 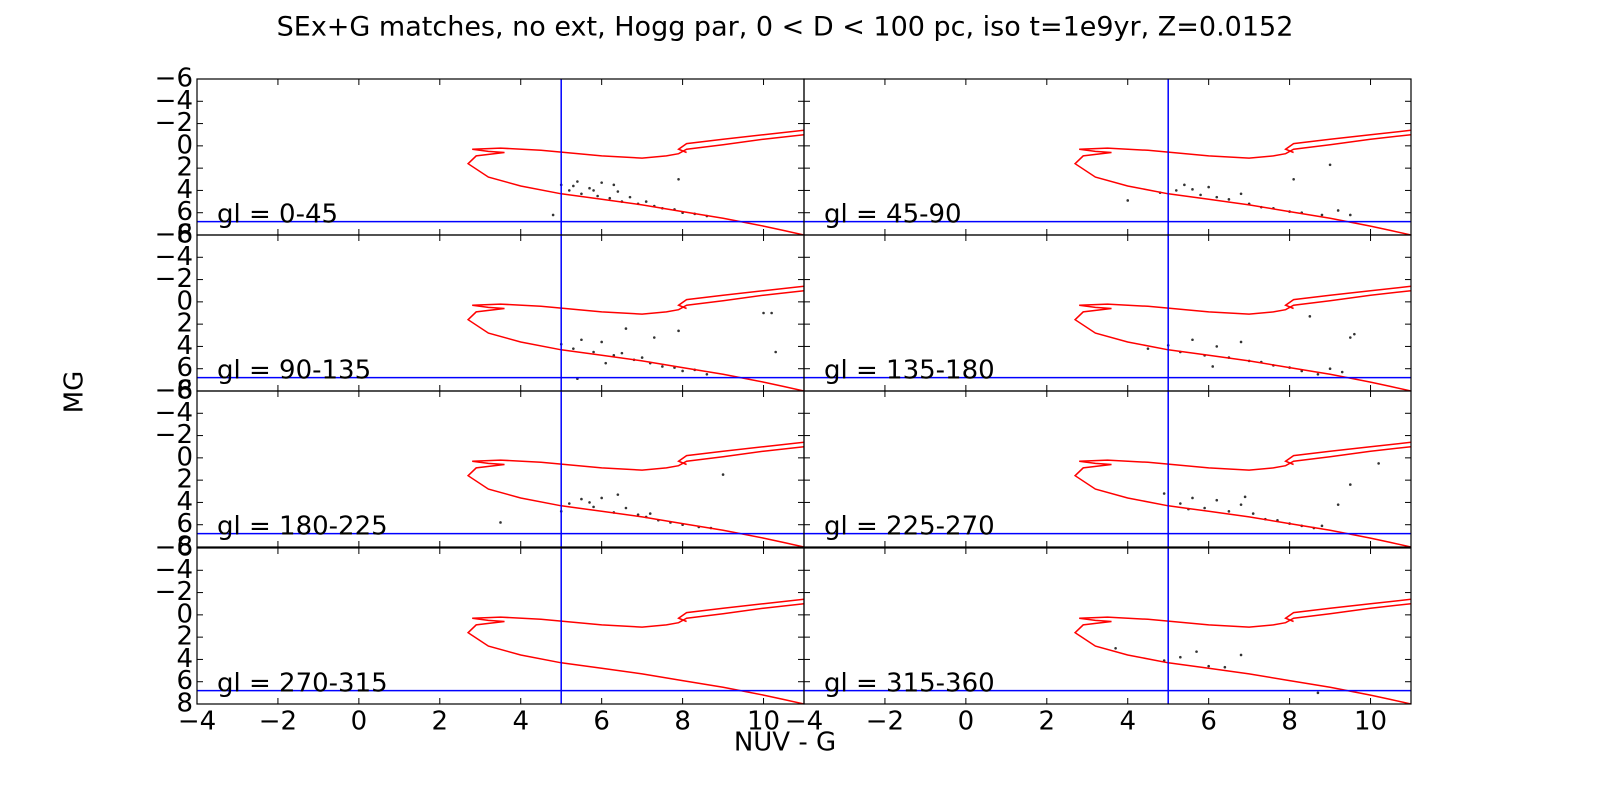 What do you see at coordinates (682, 722) in the screenshot?
I see `x-tick-label: 8` at bounding box center [682, 722].